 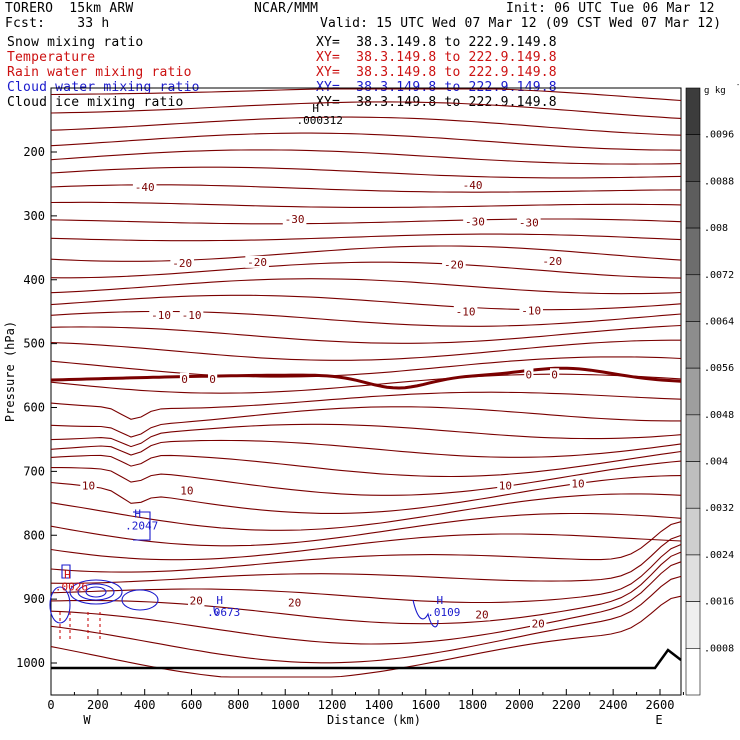 I want to click on y-axis-title: Pressure (hPa), so click(x=10, y=371).